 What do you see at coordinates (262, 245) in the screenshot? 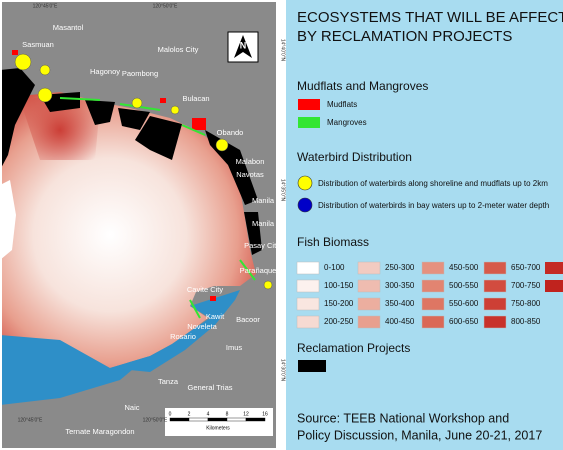
I see `place-label: Pasay City` at bounding box center [262, 245].